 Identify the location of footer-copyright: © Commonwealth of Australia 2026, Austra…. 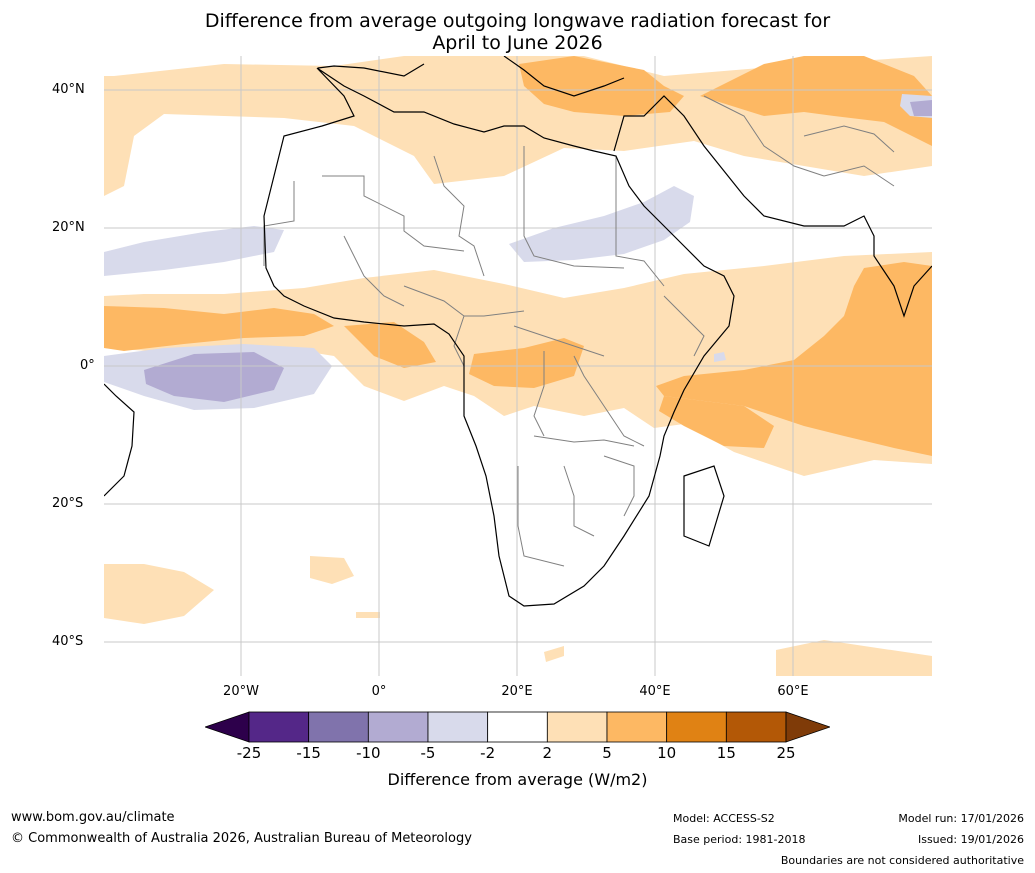
(241, 838).